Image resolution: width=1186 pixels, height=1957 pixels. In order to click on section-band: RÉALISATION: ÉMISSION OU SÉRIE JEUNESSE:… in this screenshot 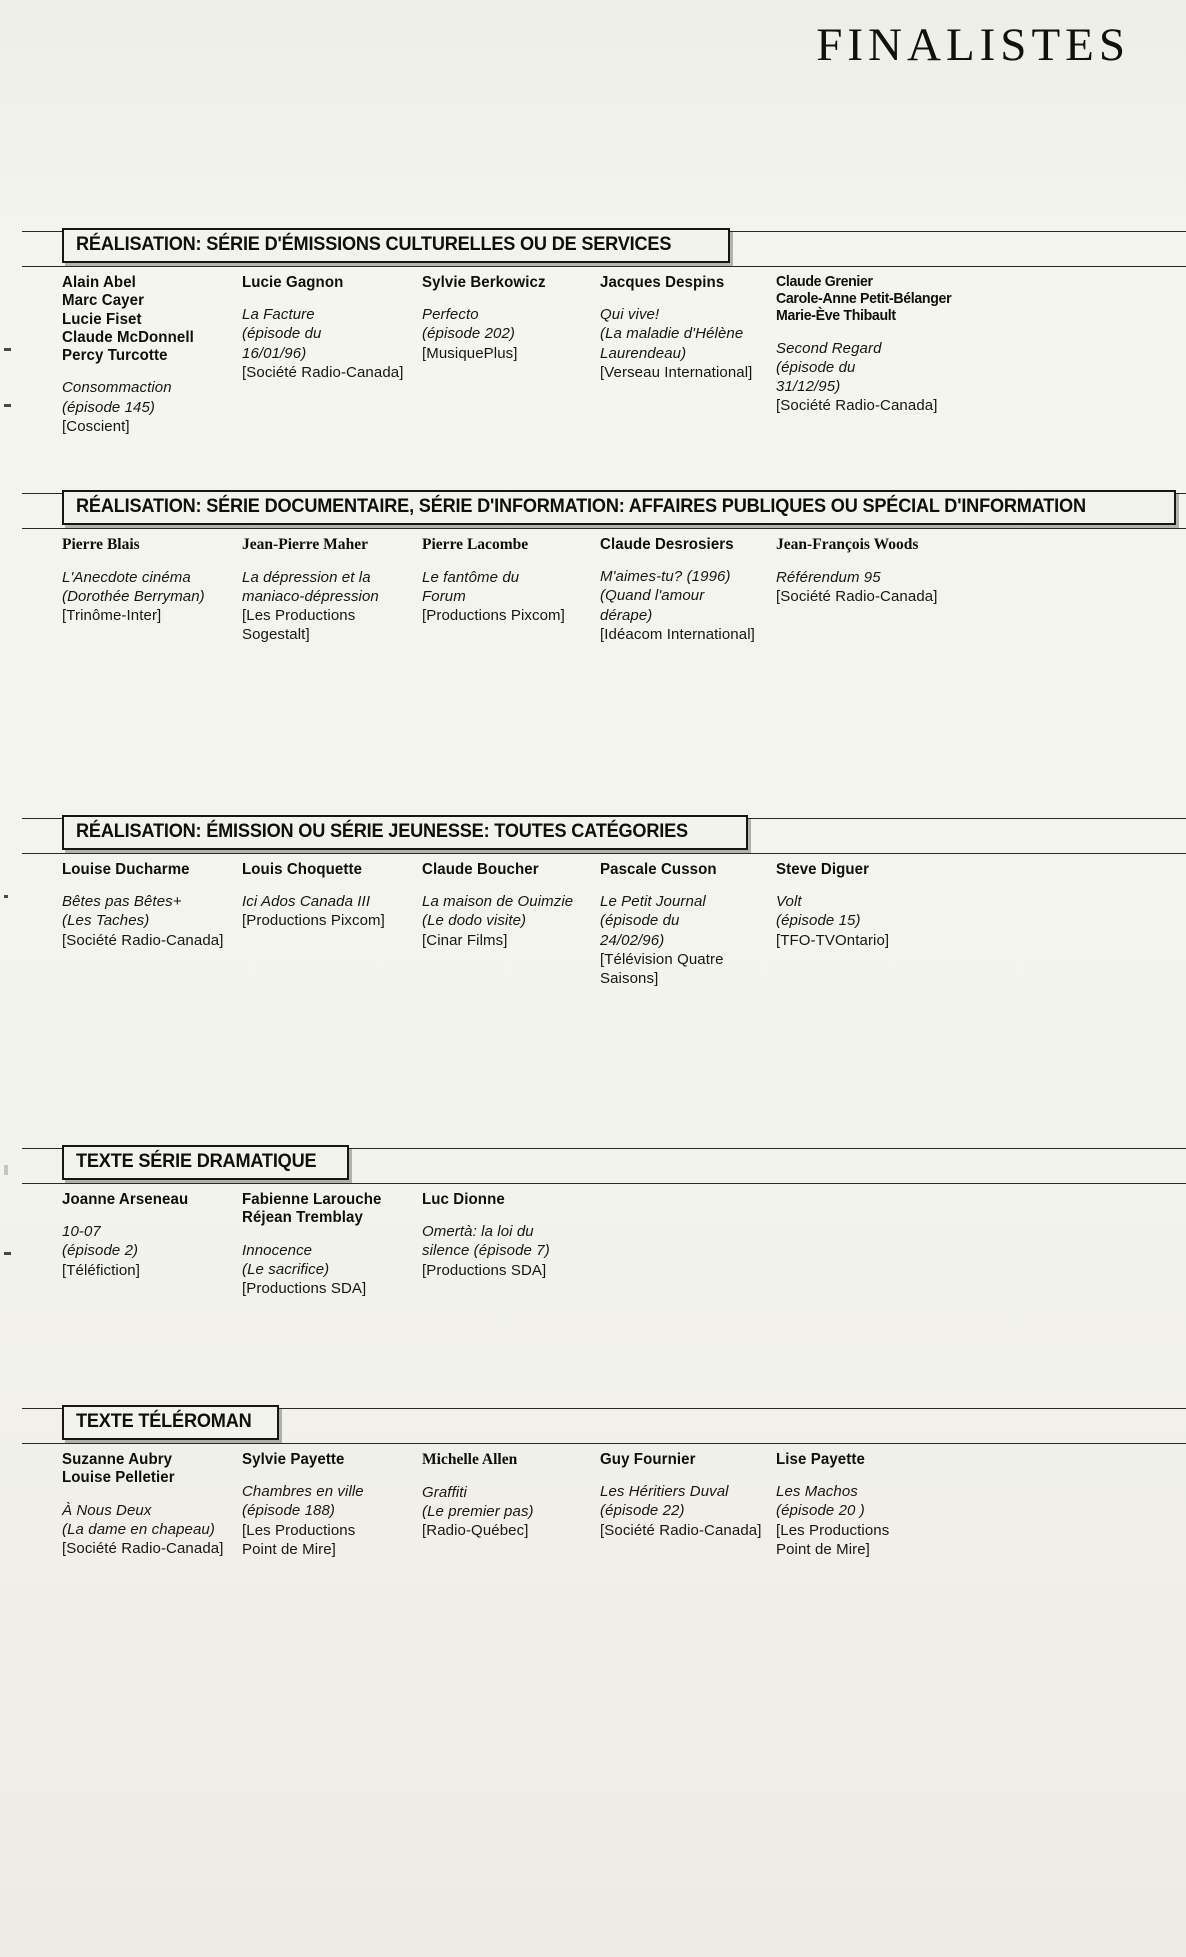, I will do `click(593, 835)`.